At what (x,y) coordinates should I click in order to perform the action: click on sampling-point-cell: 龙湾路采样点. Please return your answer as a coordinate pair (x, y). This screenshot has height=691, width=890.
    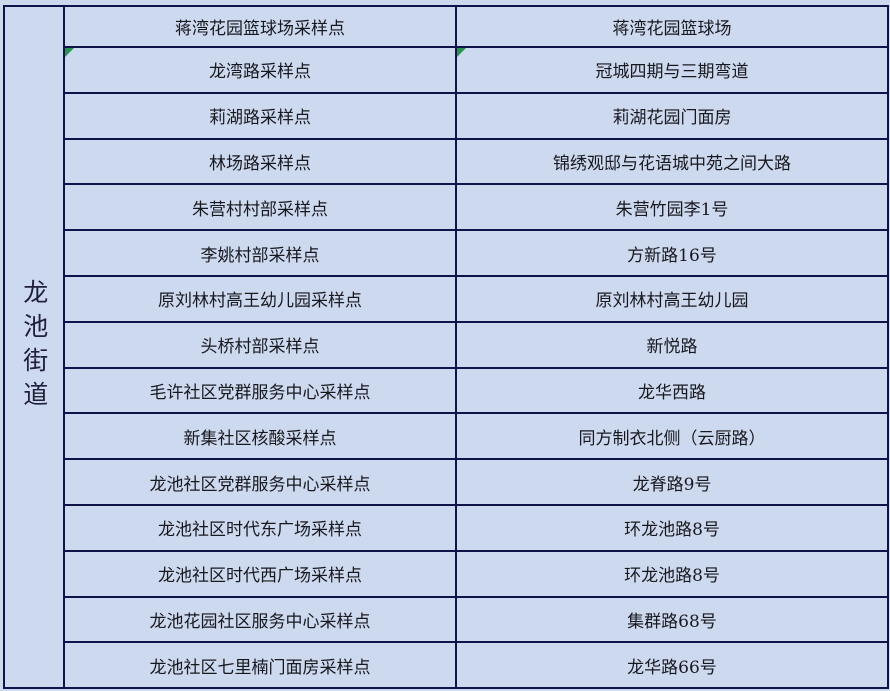
    Looking at the image, I should click on (260, 70).